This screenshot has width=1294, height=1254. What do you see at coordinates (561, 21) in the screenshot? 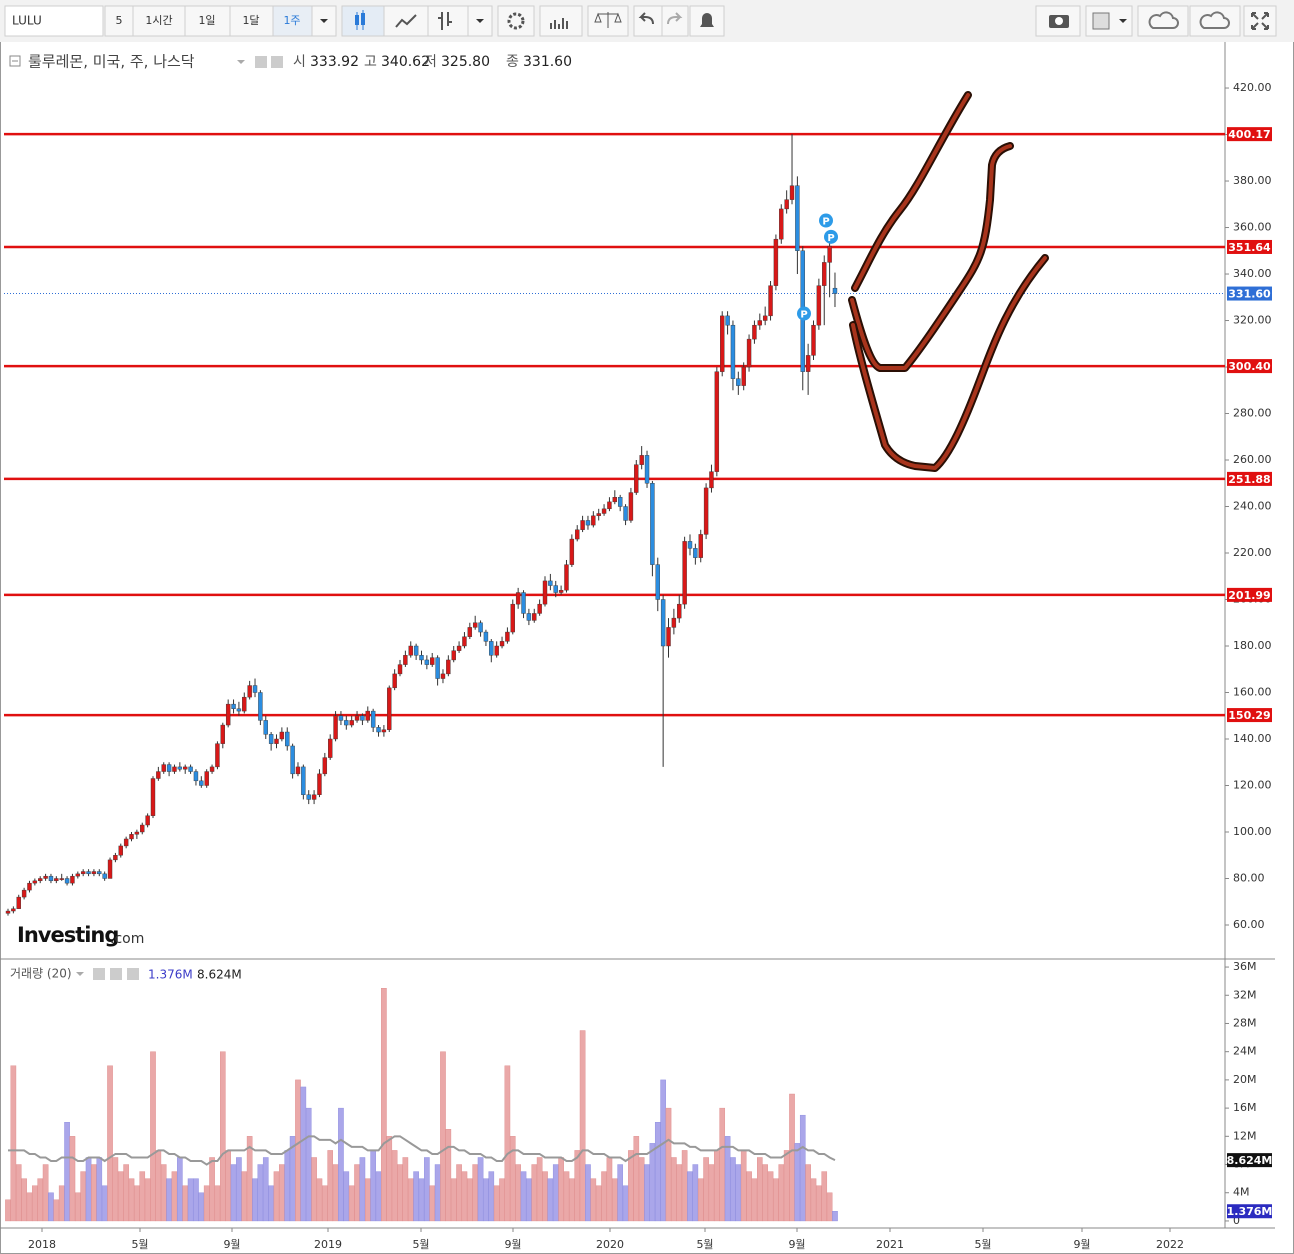
I see `studies` at bounding box center [561, 21].